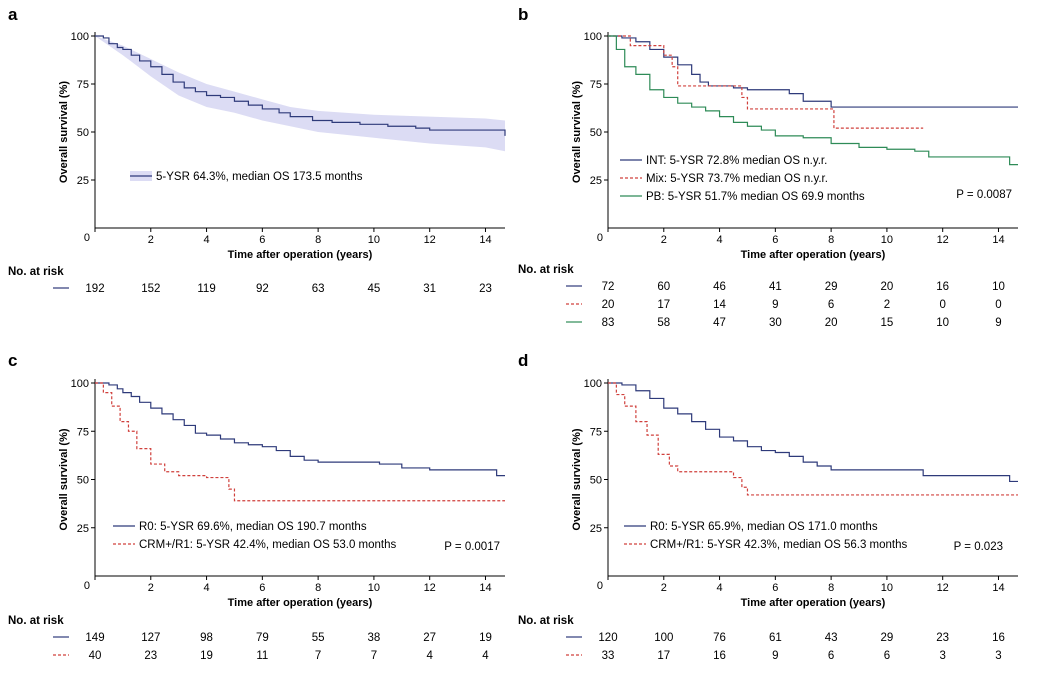  Describe the element at coordinates (831, 638) in the screenshot. I see `risk-count: 43` at that location.